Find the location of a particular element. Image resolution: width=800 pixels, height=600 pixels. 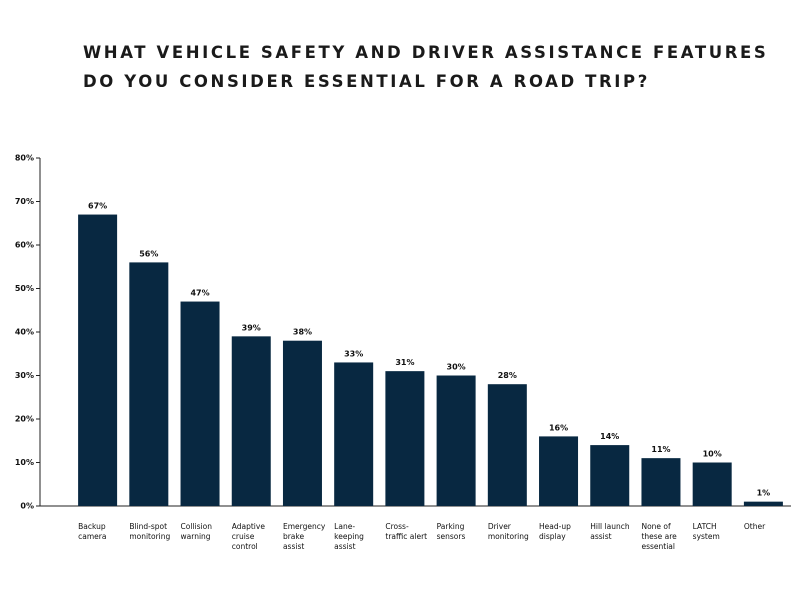

category-label: Blind-spot monitoring is located at coordinates (150, 531).